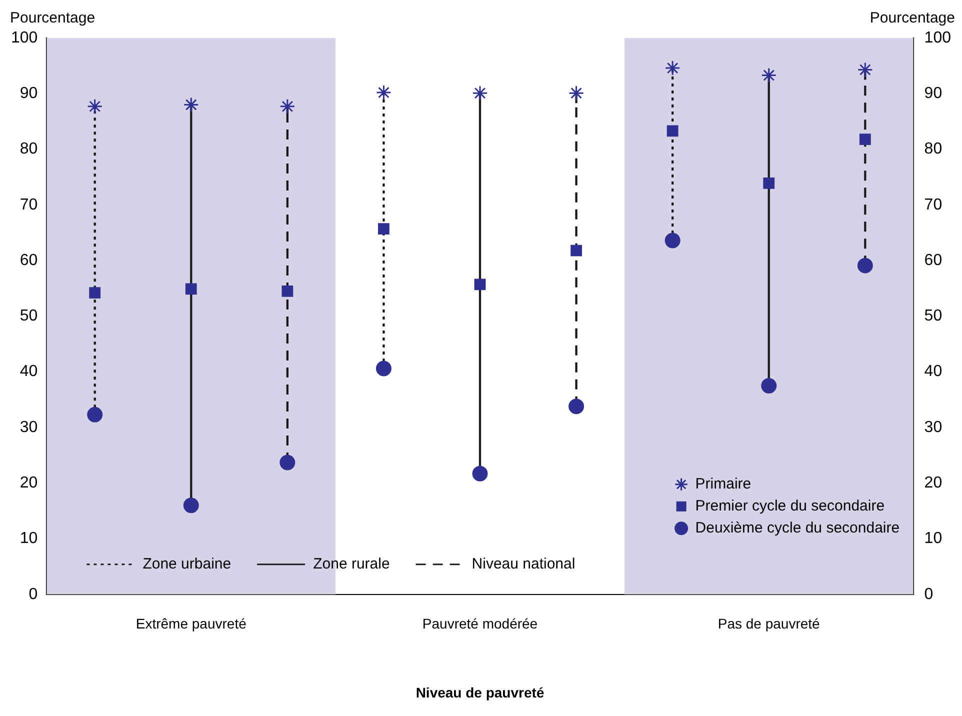 This screenshot has width=962, height=716. I want to click on legend-label: Primaire, so click(723, 484).